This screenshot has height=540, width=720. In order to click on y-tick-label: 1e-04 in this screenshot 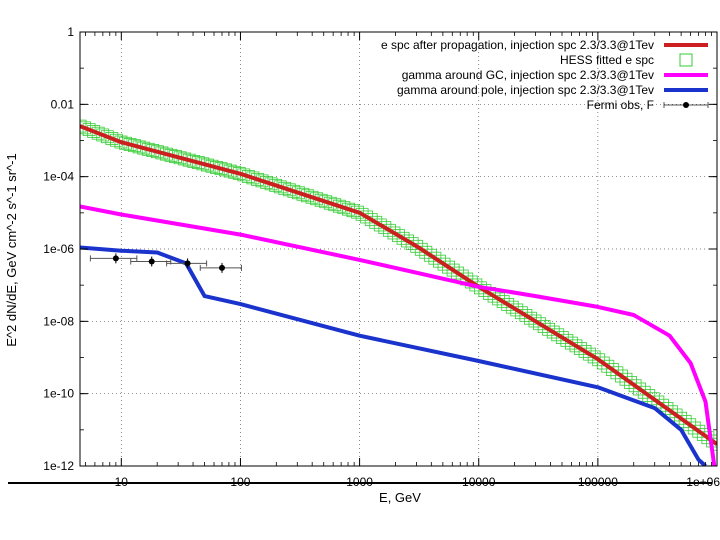, I will do `click(58, 177)`.